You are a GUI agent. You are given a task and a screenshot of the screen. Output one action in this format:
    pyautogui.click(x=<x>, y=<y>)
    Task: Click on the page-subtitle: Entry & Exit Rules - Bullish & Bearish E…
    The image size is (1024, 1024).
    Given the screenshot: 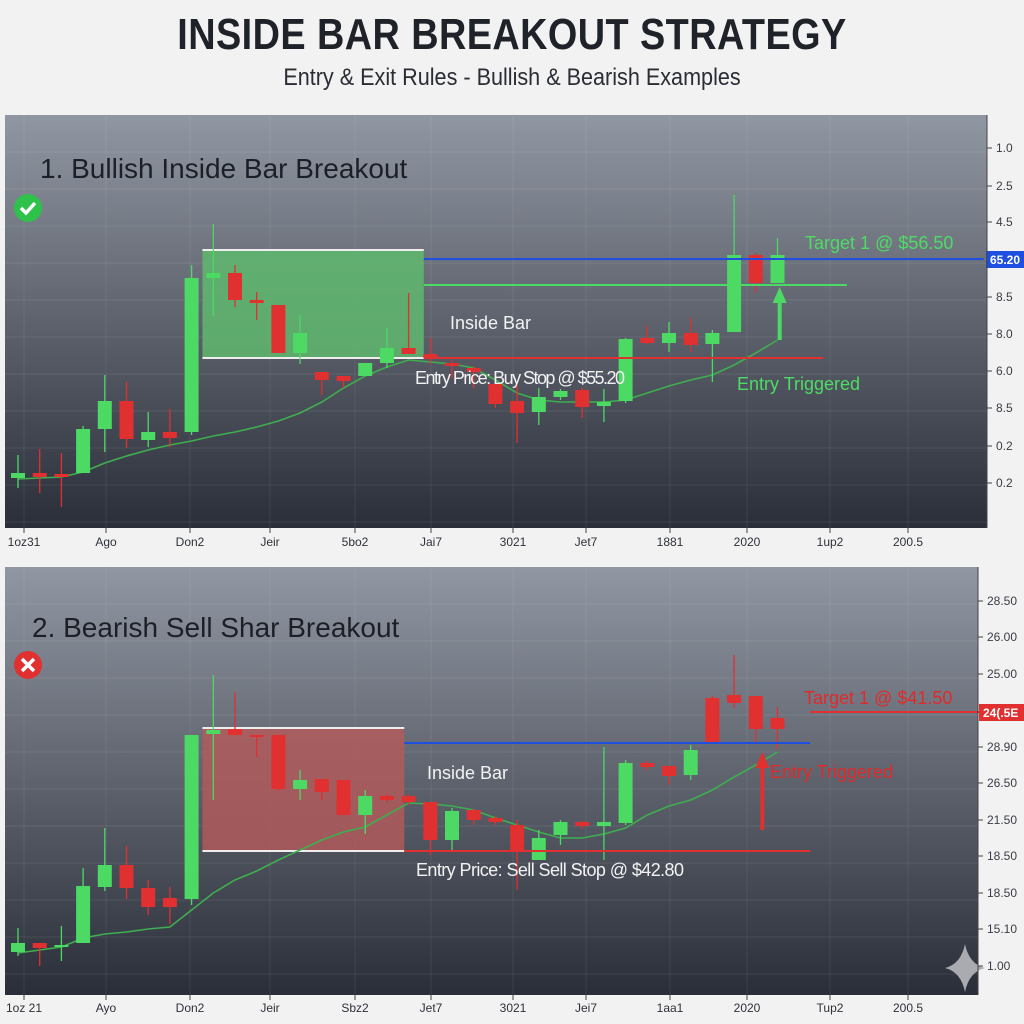 What is the action you would take?
    pyautogui.click(x=512, y=77)
    